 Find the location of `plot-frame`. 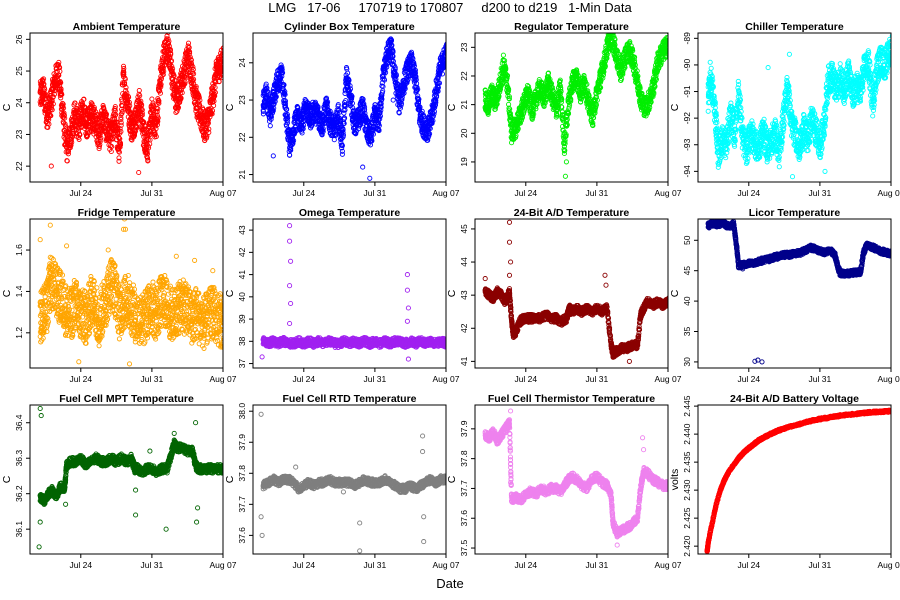

plot-frame is located at coordinates (349, 107).